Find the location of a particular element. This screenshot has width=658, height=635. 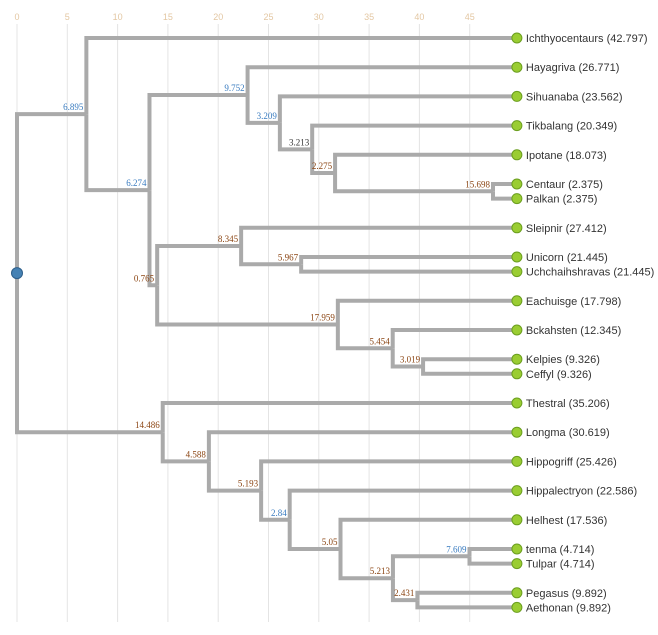

branch-length-label: 14.486 is located at coordinates (147, 425).